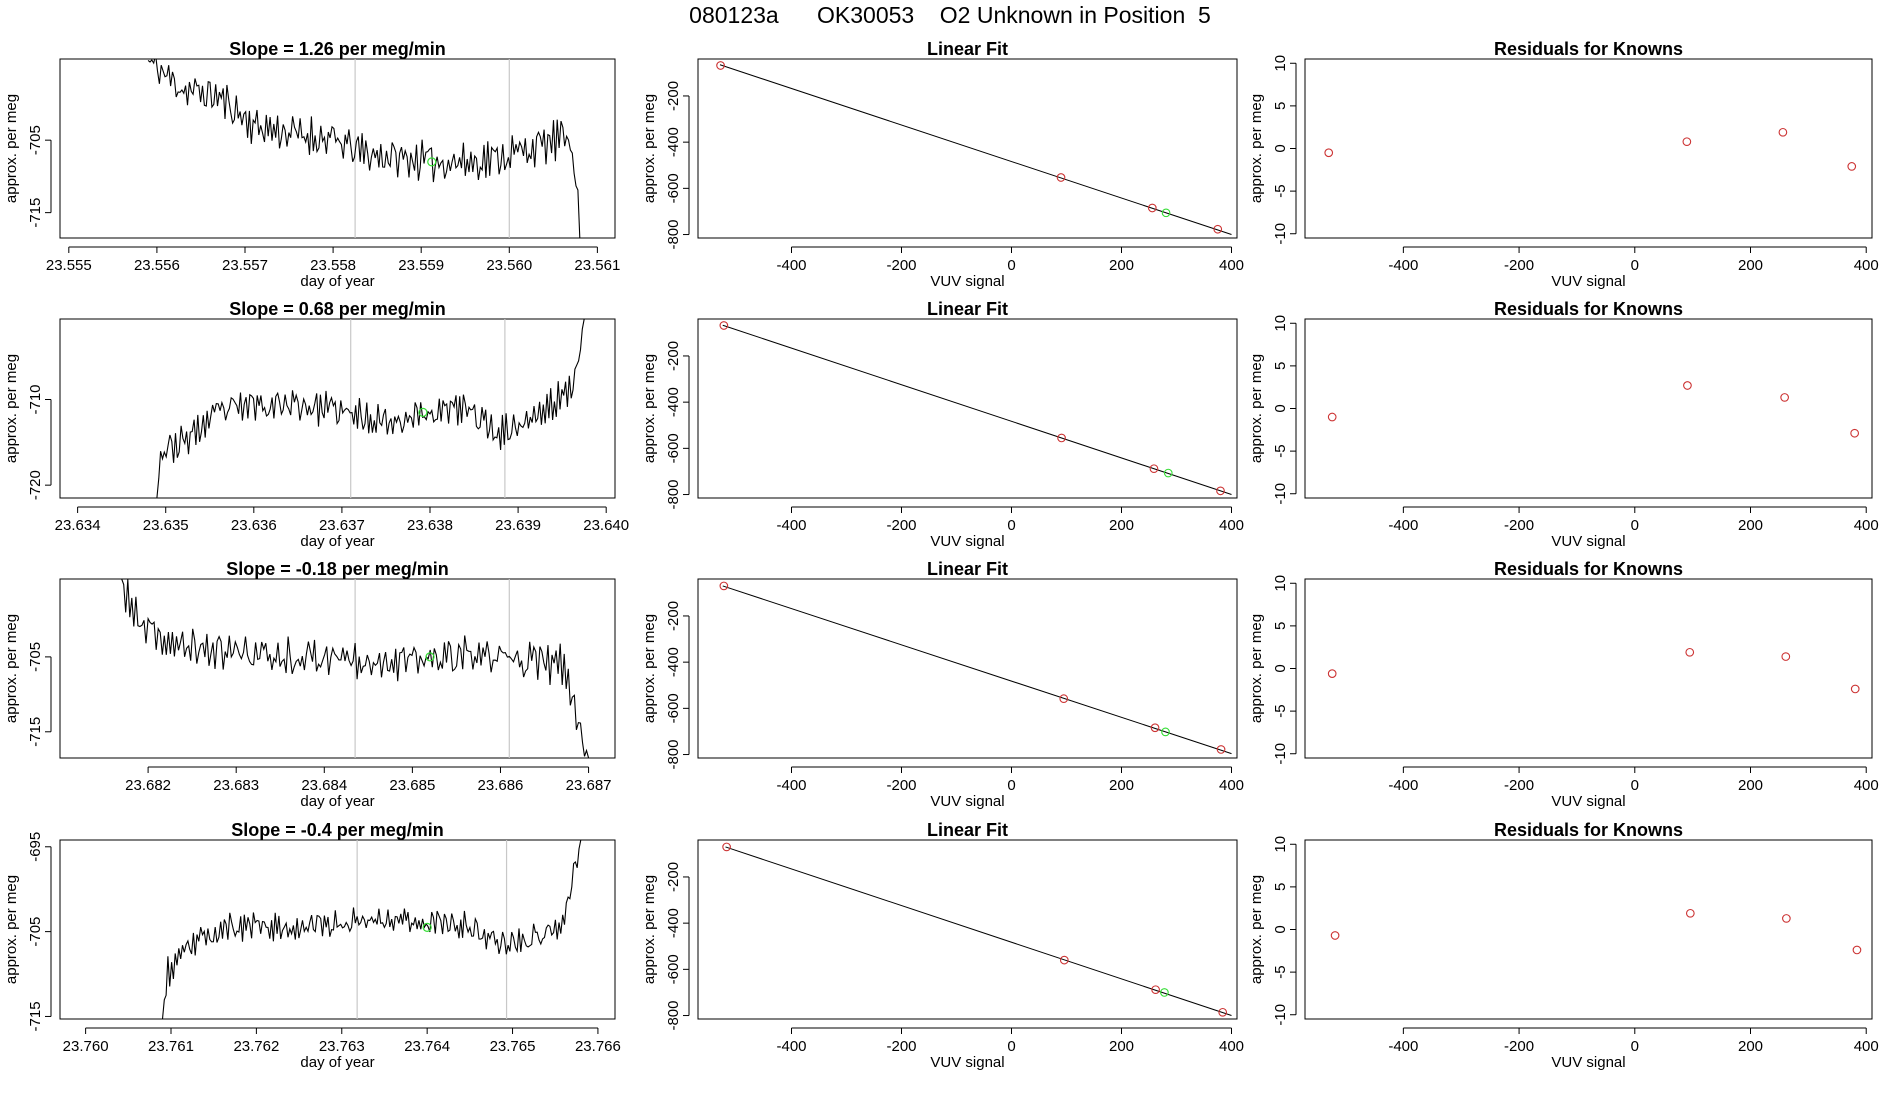 The width and height of the screenshot is (1900, 1100). I want to click on x-tick-label: 23.636, so click(254, 525).